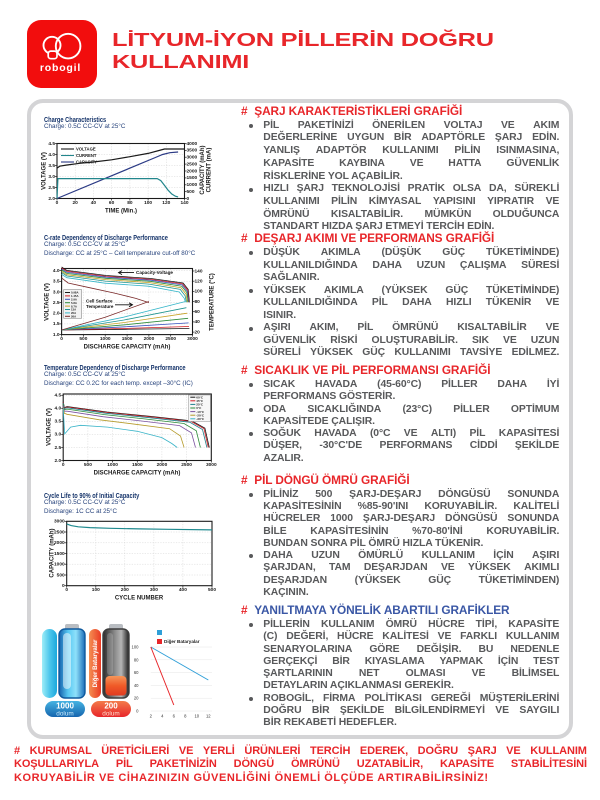 Image resolution: width=600 pixels, height=800 pixels. I want to click on svg-text: 4.5, so click(51, 144).